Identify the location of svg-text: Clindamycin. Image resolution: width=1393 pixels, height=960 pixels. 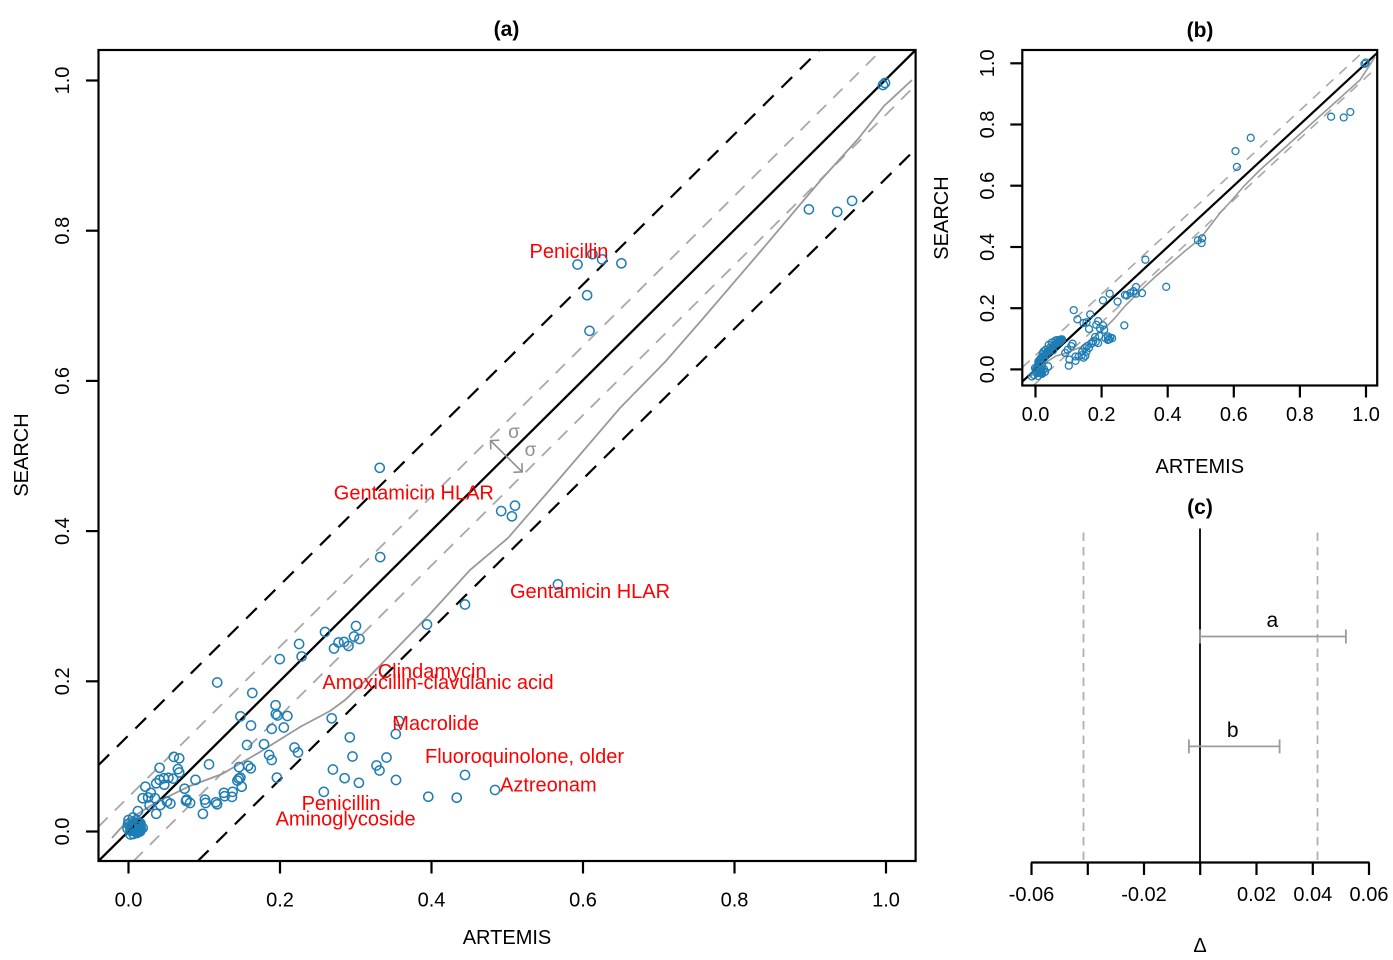
(432, 672).